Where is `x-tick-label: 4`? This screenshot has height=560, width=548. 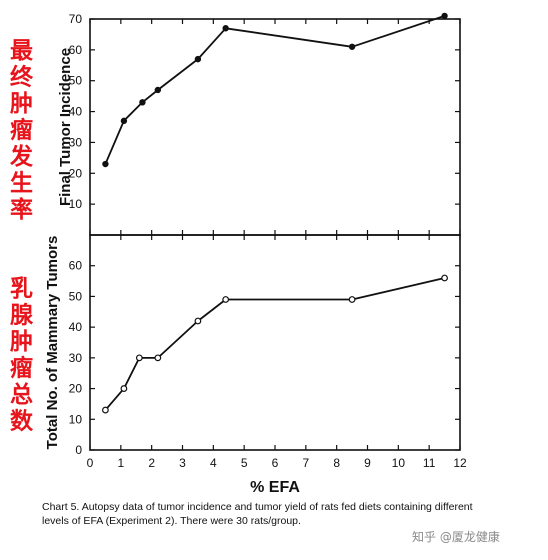 x-tick-label: 4 is located at coordinates (213, 463).